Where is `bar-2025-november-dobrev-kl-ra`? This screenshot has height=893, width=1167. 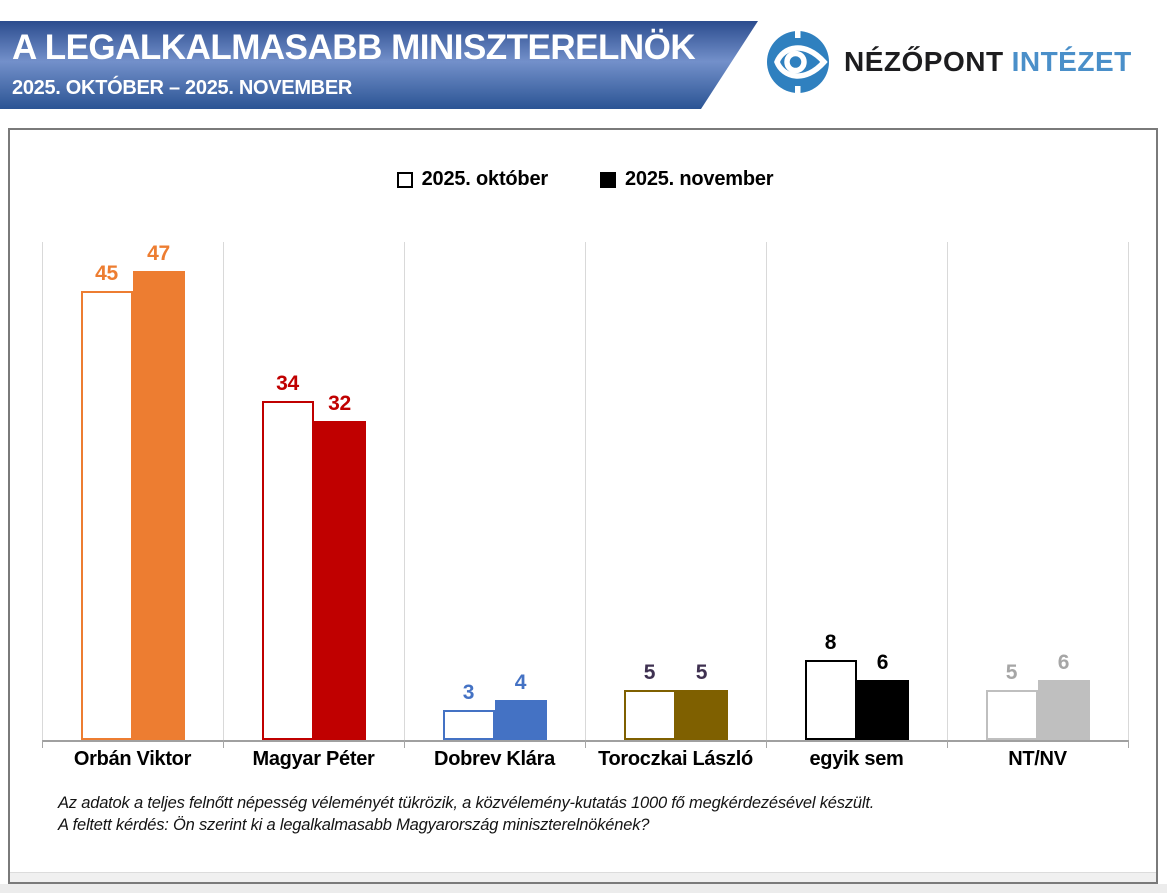 bar-2025-november-dobrev-kl-ra is located at coordinates (520, 720).